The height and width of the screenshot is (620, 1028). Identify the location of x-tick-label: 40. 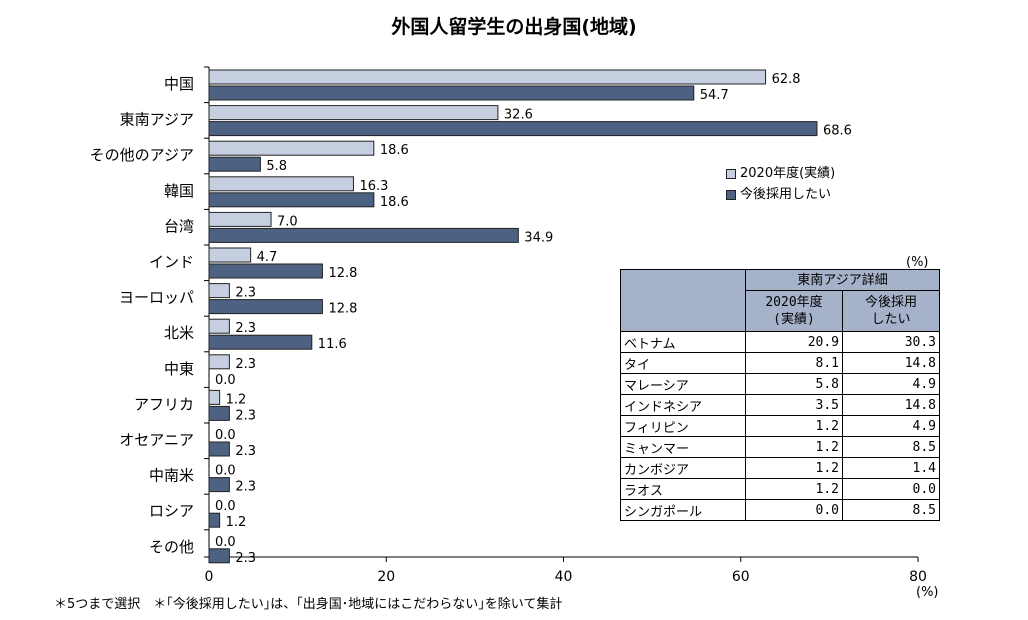
(564, 577).